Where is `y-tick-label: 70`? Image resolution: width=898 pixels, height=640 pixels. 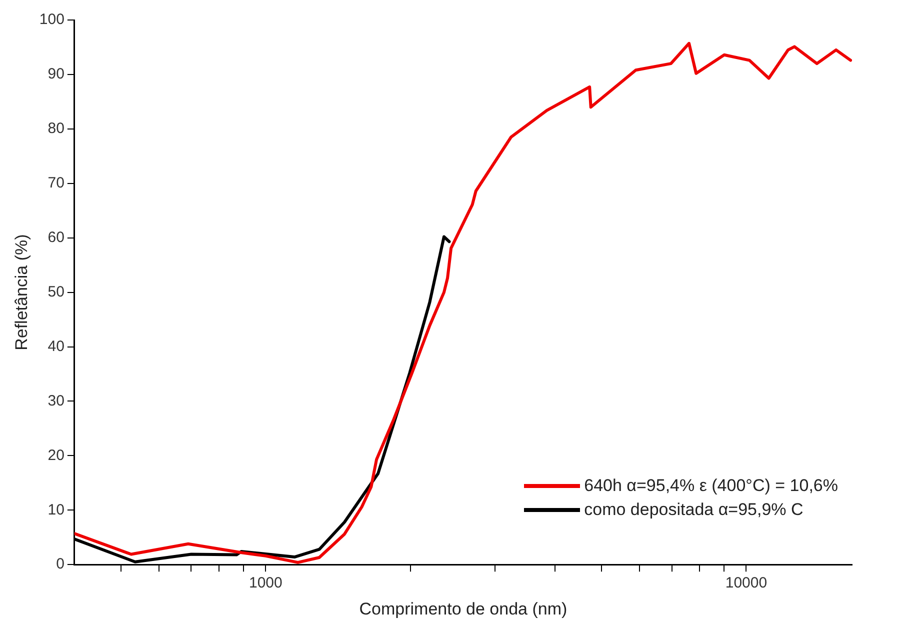
y-tick-label: 70 is located at coordinates (56, 183).